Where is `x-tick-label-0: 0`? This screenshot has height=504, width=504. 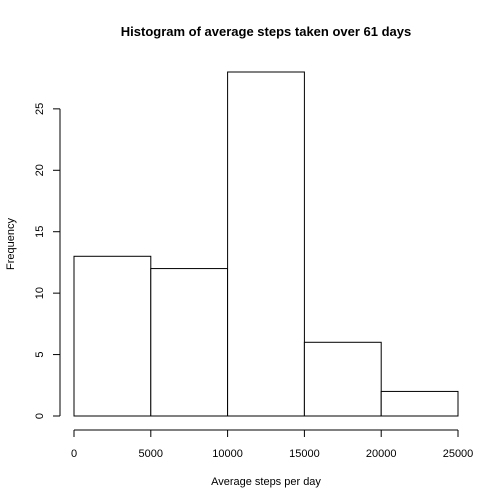 x-tick-label-0: 0 is located at coordinates (74, 454).